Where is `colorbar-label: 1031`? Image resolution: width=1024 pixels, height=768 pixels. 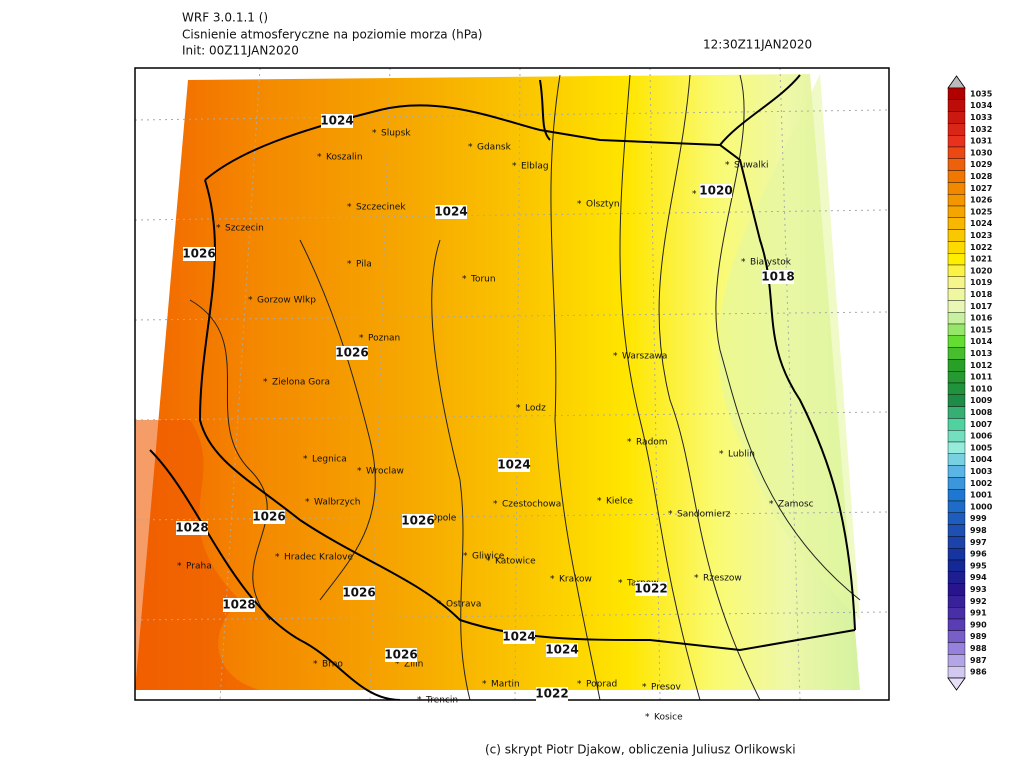
colorbar-label: 1031 is located at coordinates (981, 141).